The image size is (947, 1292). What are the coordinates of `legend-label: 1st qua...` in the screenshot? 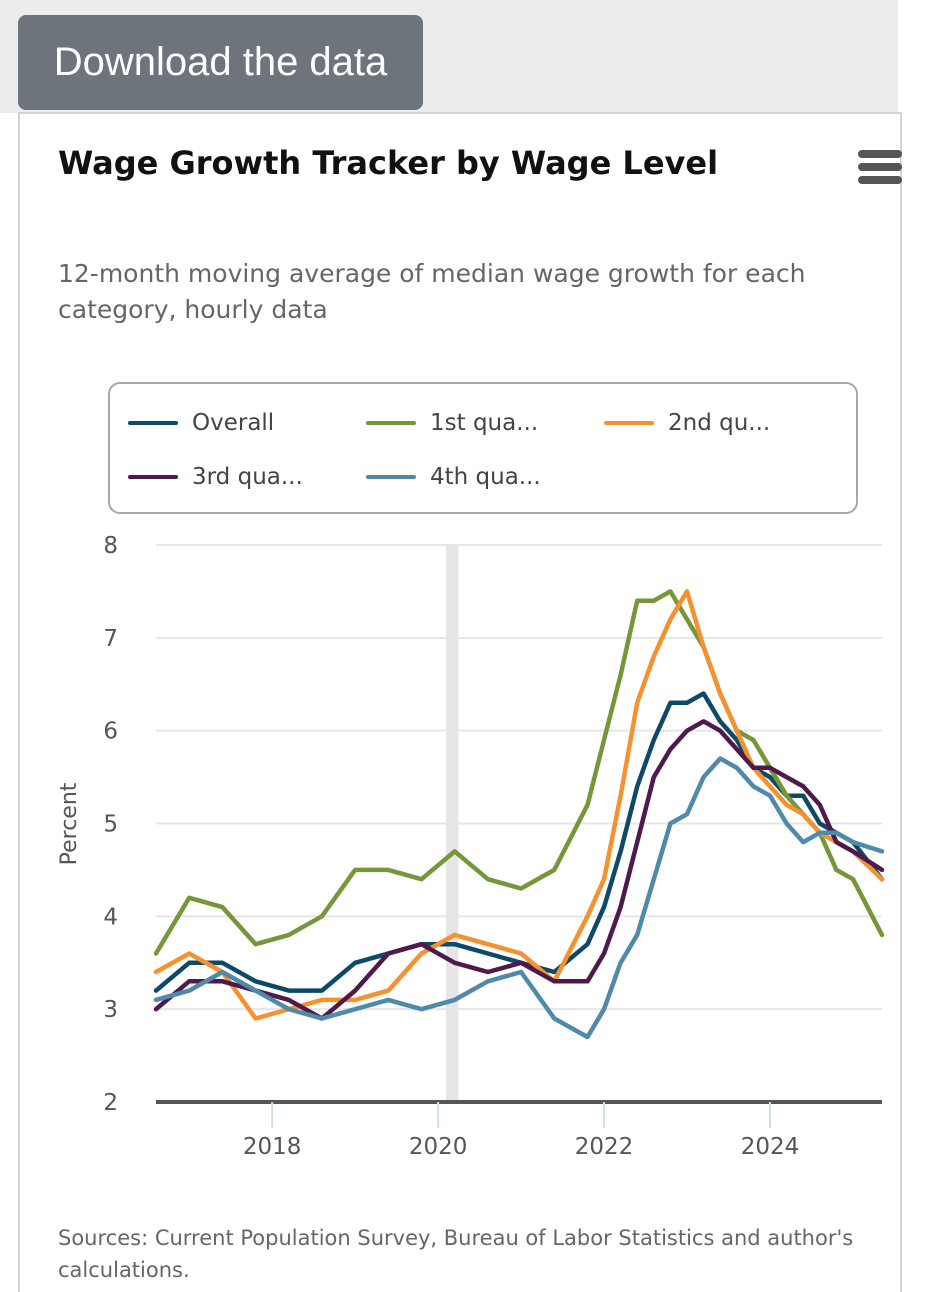 It's located at (484, 423).